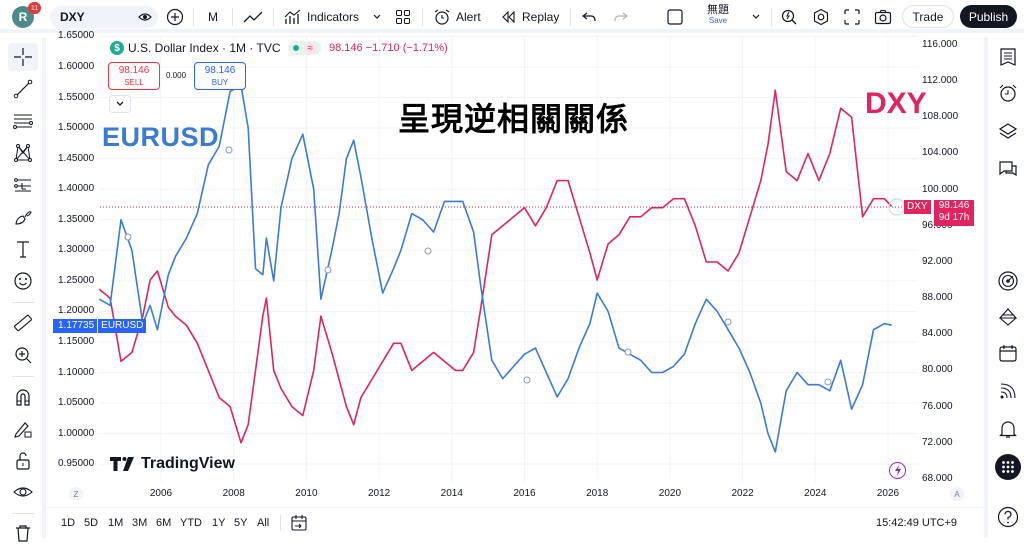 The image size is (1024, 547). I want to click on range-button-5y: 5Y, so click(241, 523).